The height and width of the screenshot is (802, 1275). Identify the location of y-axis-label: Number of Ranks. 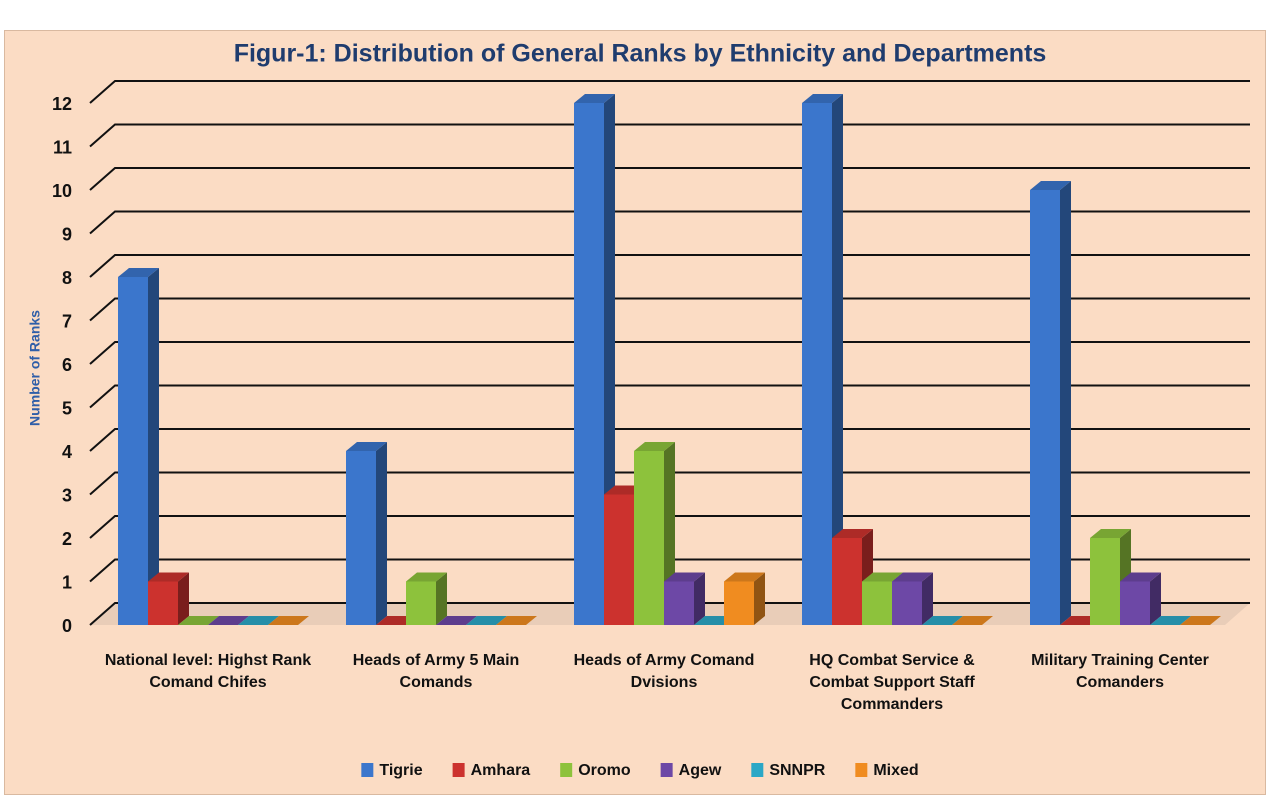
(35, 368).